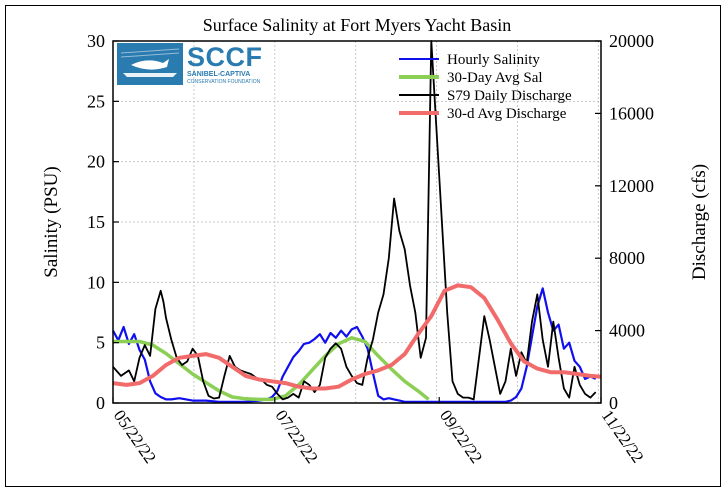  I want to click on y2-tick-label: 12000, so click(631, 186).